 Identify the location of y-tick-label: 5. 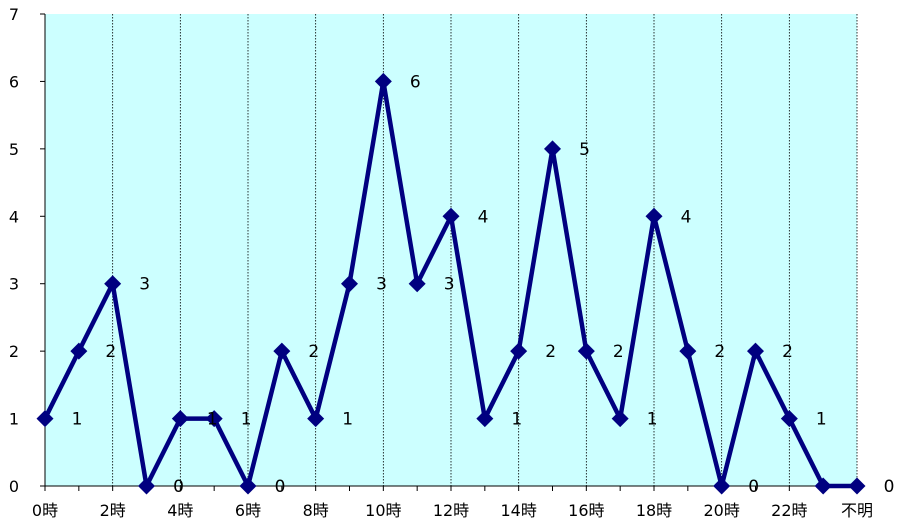
(14, 149).